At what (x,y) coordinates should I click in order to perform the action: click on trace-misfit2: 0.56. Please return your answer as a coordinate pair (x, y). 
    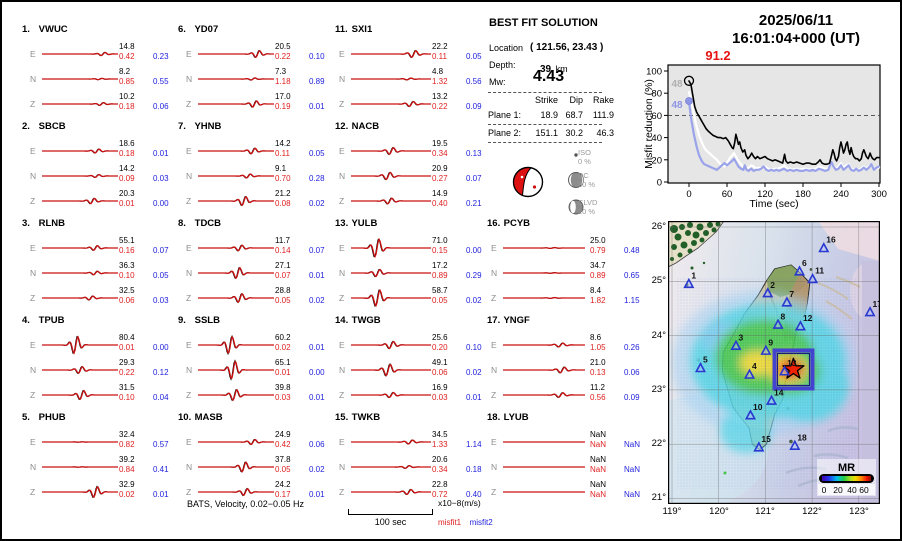
    Looking at the image, I should click on (474, 81).